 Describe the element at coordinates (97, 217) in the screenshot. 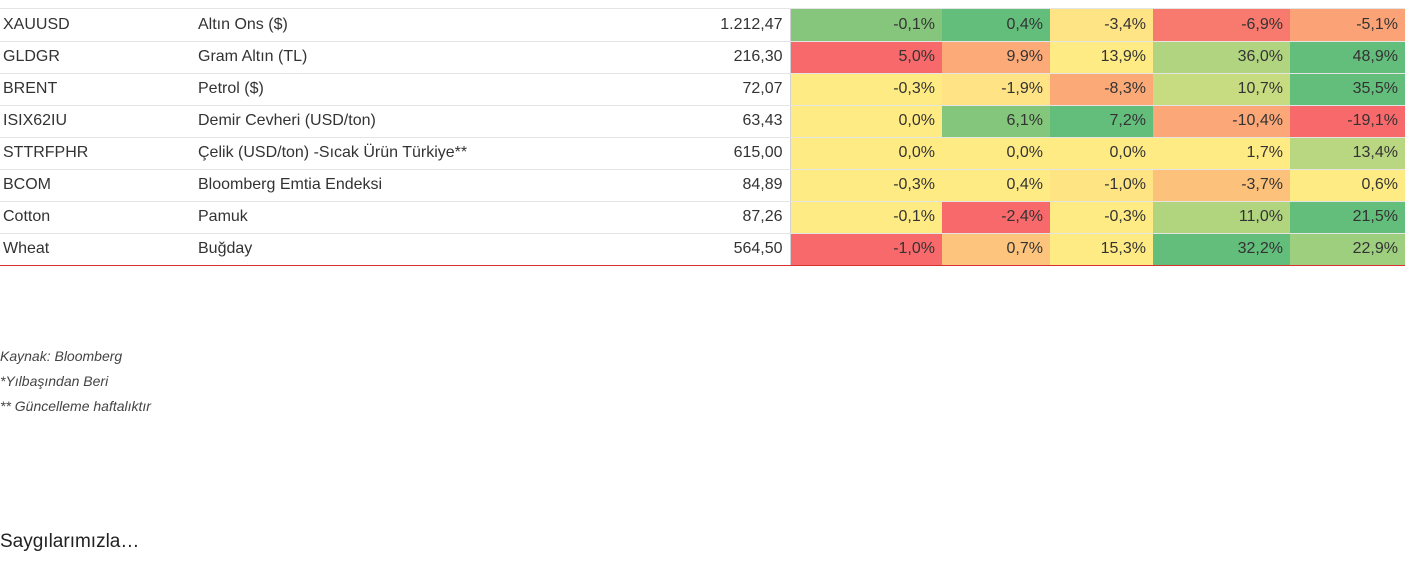

I see `code-cell: Cotton` at that location.